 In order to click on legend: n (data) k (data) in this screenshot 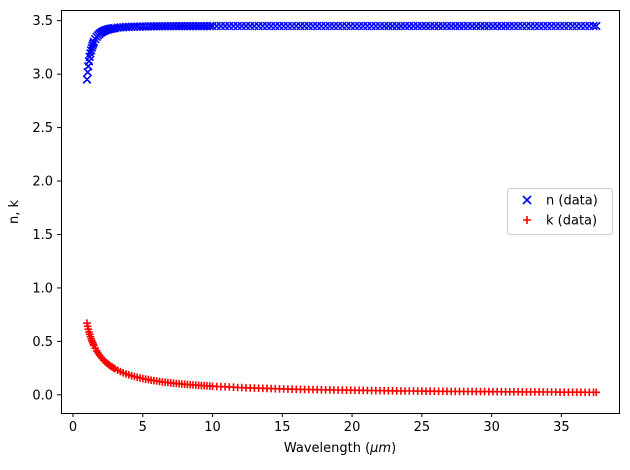, I will do `click(560, 211)`.